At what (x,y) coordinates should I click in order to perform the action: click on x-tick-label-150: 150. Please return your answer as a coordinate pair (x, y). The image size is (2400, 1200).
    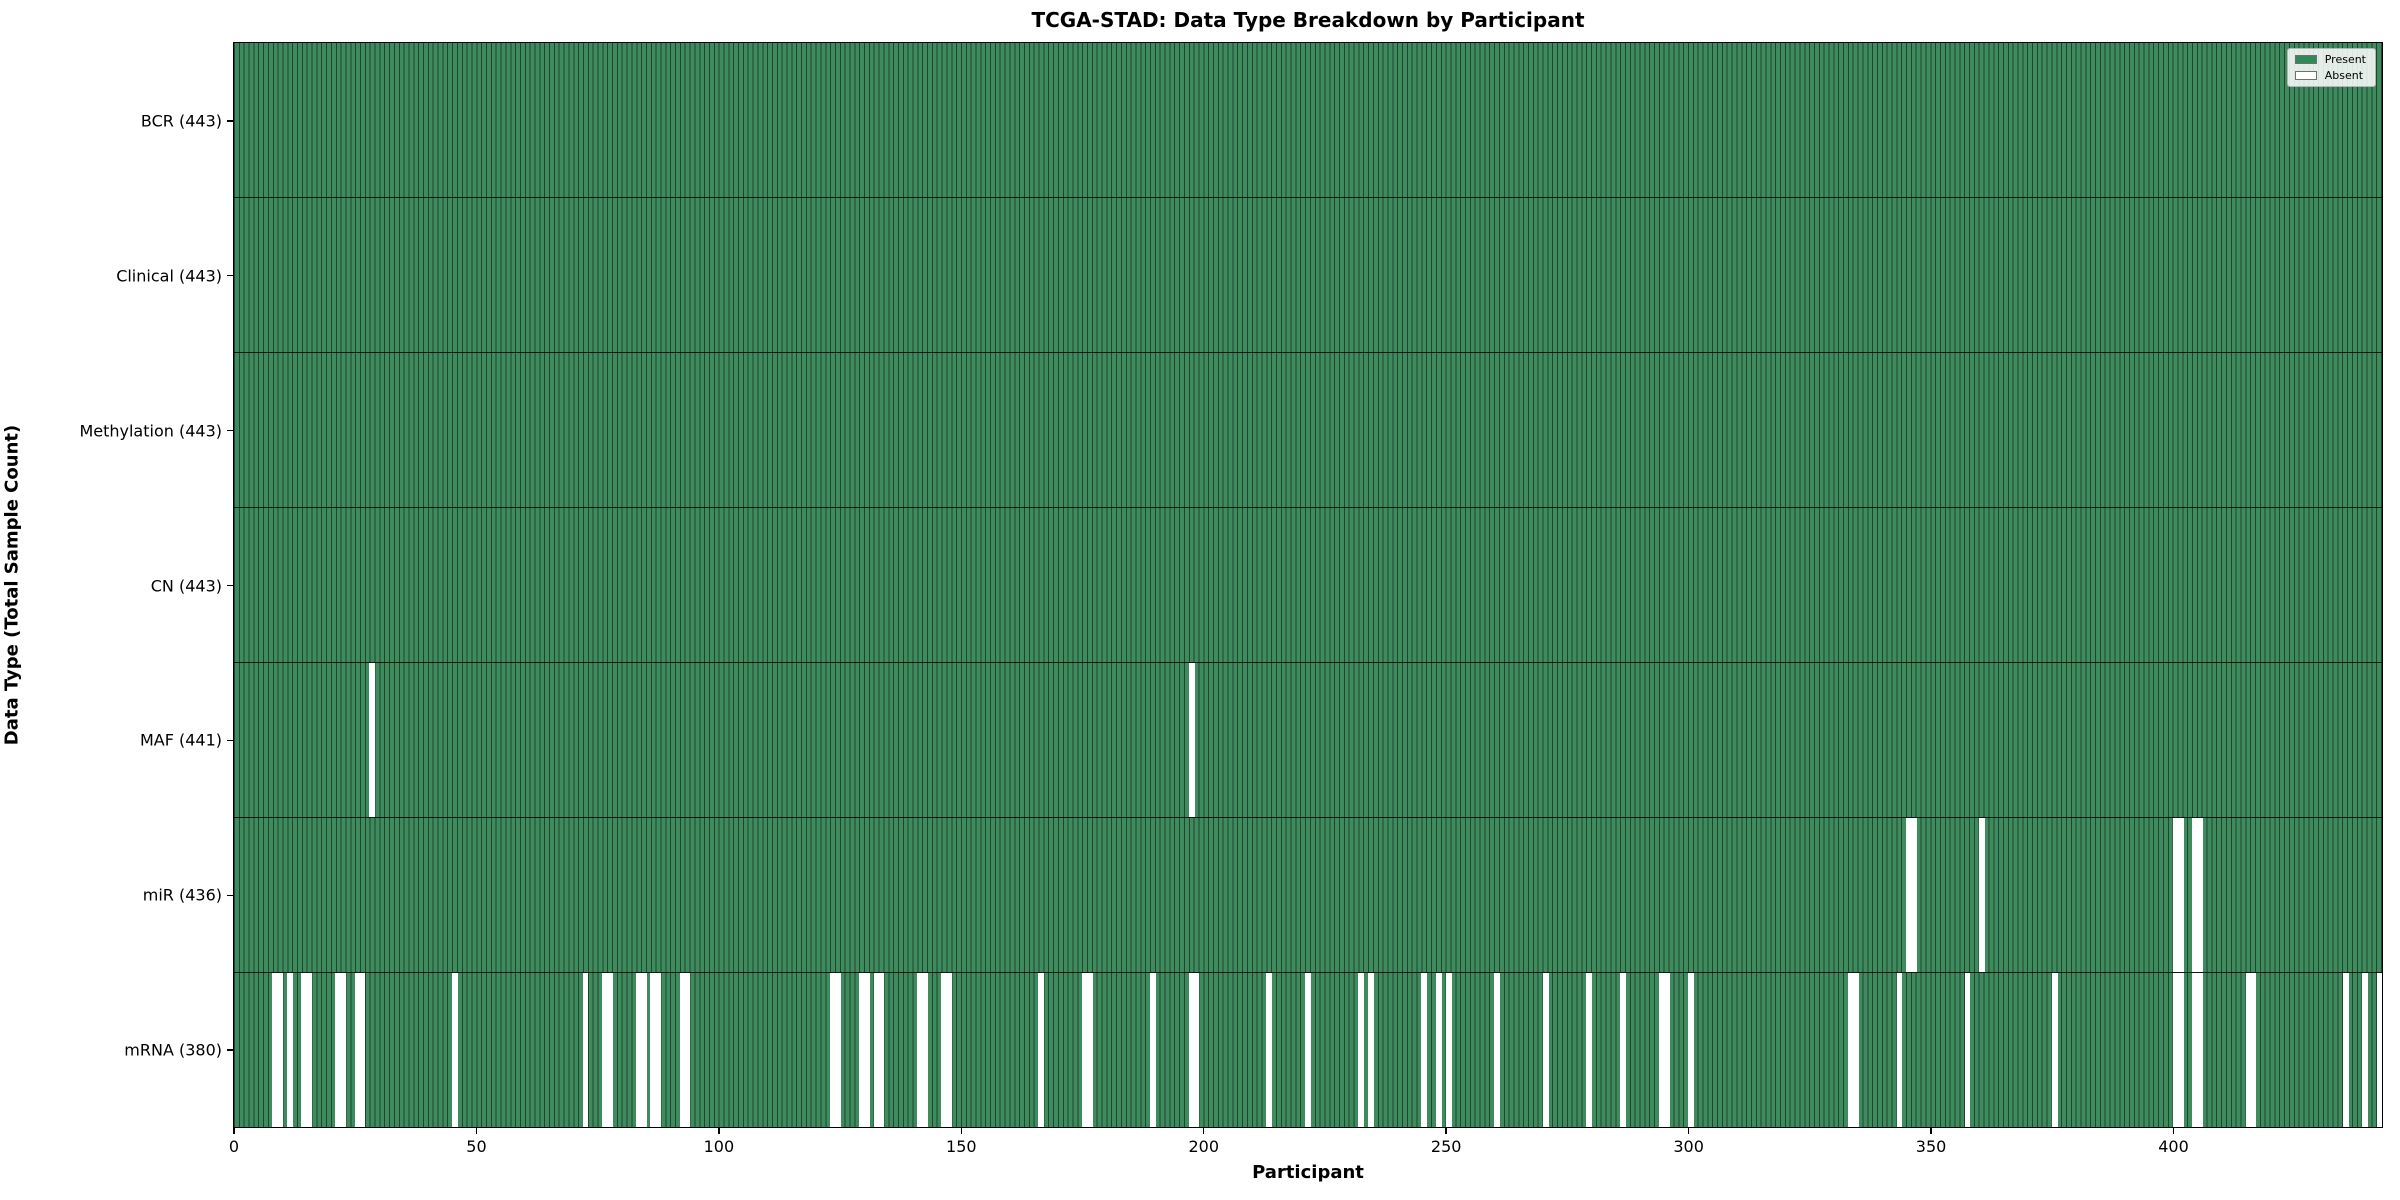
    Looking at the image, I should click on (961, 1146).